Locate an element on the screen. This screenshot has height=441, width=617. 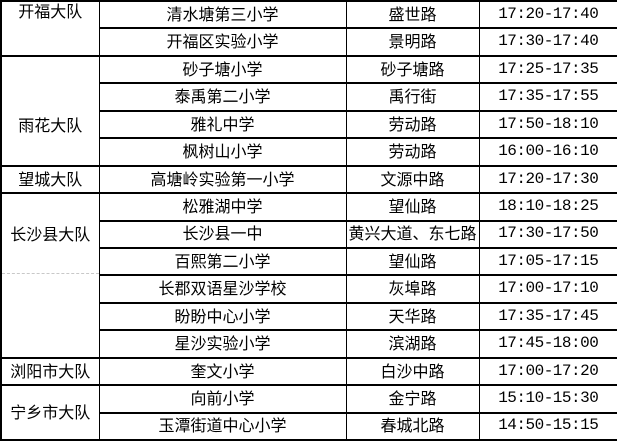
brigade-label: 宁乡市大队 is located at coordinates (50, 412).